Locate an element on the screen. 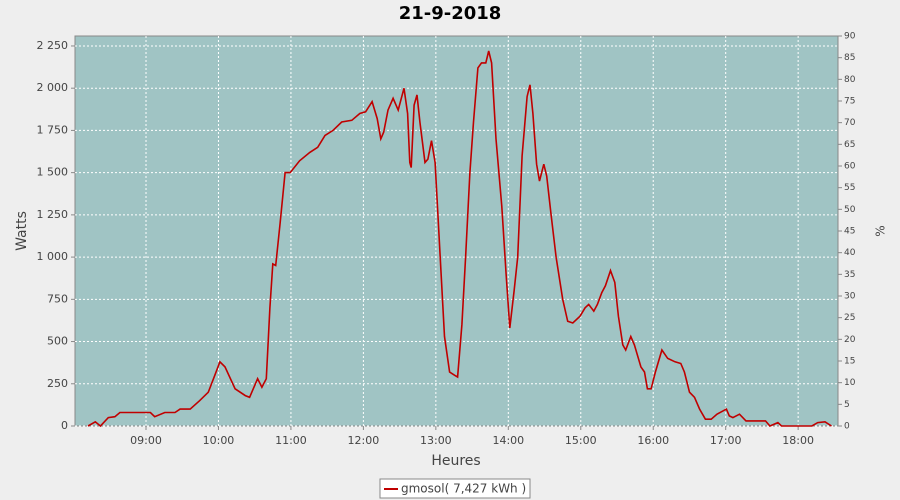  y-tick-label: 2 000 is located at coordinates (53, 87).